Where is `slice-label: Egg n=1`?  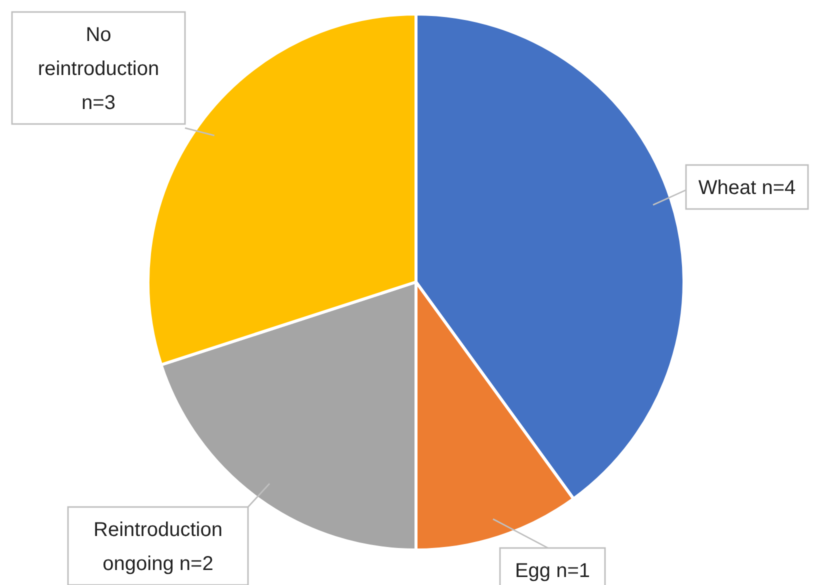
slice-label: Egg n=1 is located at coordinates (552, 571).